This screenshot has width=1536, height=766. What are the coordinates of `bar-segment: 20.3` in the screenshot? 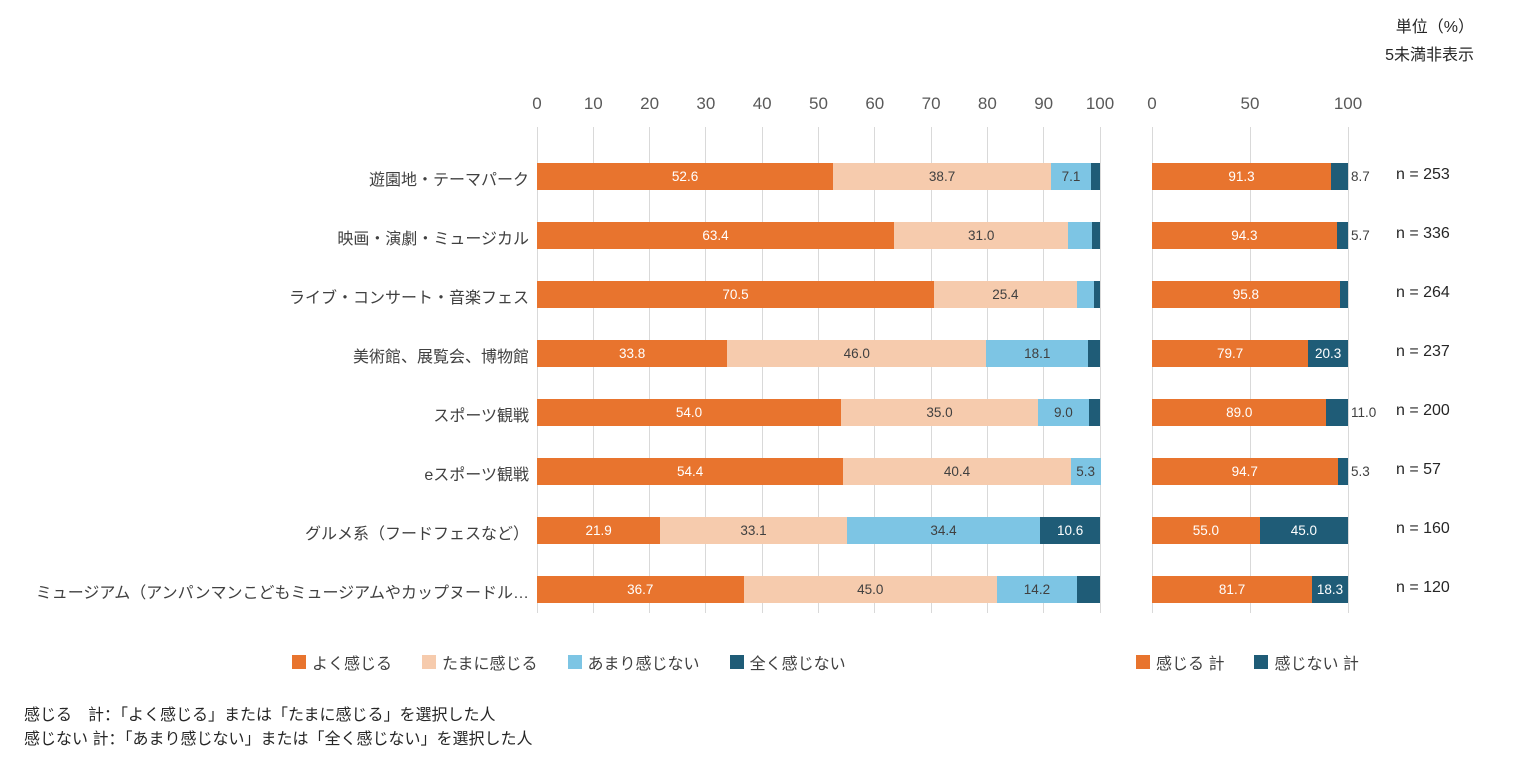 It's located at (1328, 353).